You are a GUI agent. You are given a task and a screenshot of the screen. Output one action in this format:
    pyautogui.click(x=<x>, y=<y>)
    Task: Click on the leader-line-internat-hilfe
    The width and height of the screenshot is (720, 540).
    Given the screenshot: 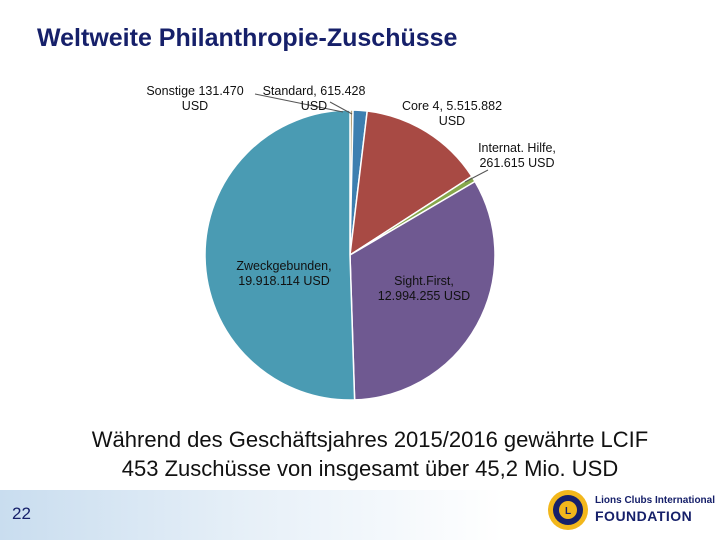 What is the action you would take?
    pyautogui.click(x=476, y=176)
    